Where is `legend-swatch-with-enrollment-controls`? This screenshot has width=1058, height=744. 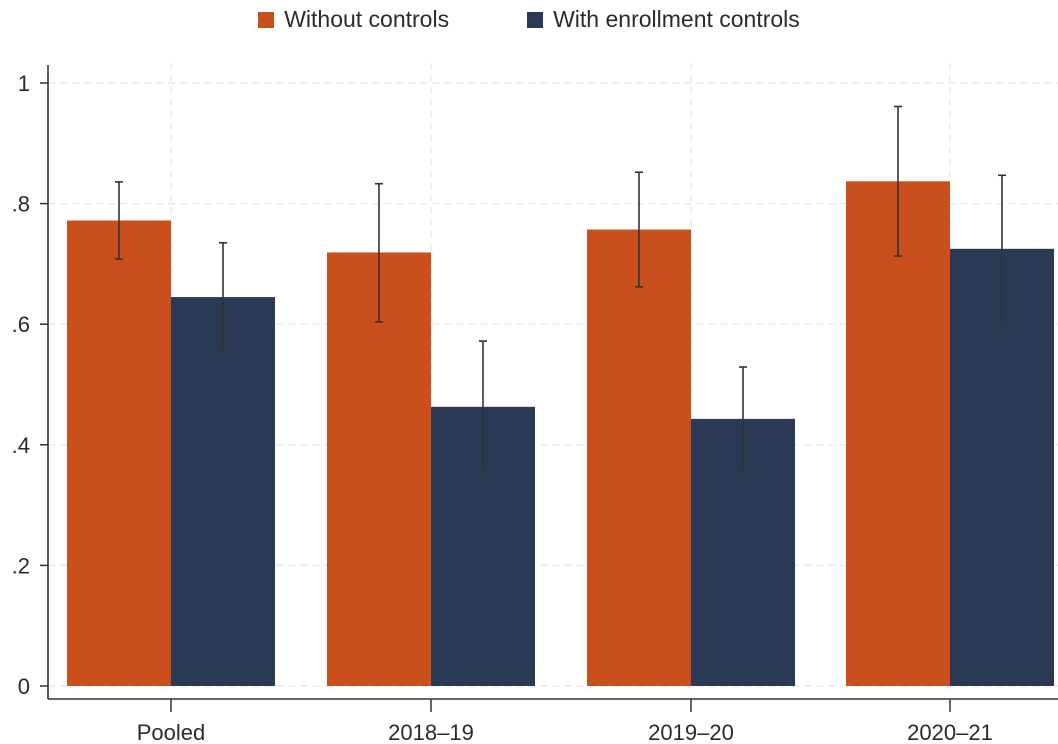
legend-swatch-with-enrollment-controls is located at coordinates (535, 19).